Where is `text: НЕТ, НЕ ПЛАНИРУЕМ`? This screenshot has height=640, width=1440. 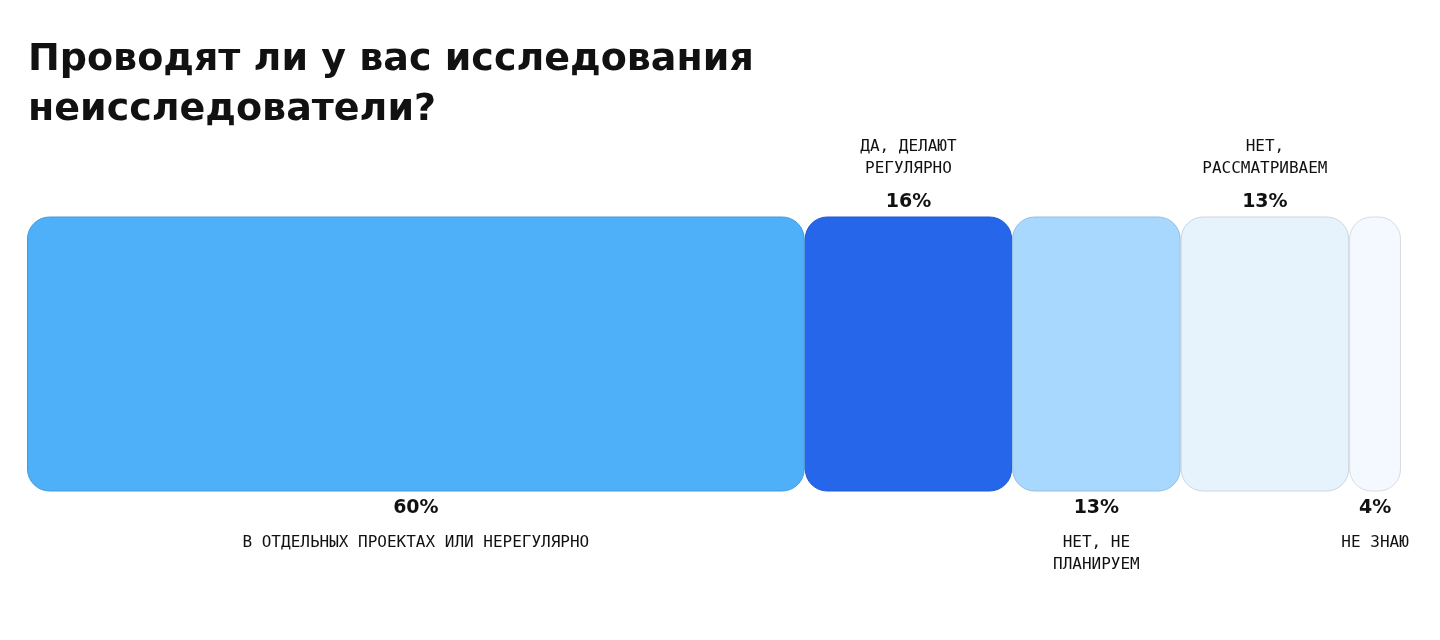 text: НЕТ, НЕ ПЛАНИРУЕМ is located at coordinates (1096, 552).